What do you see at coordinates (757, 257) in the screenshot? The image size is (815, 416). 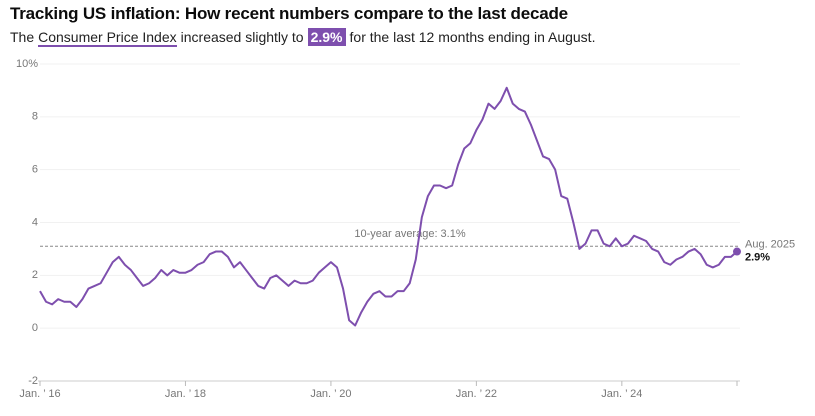 I see `value-label: 2.9%` at bounding box center [757, 257].